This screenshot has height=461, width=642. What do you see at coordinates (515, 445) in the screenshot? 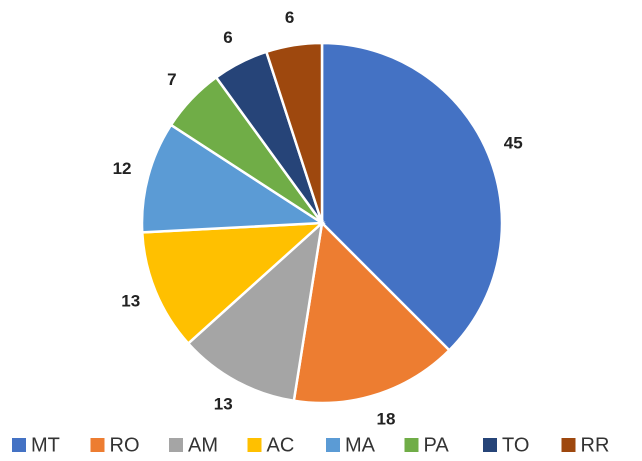
I see `legend-label: TO` at bounding box center [515, 445].